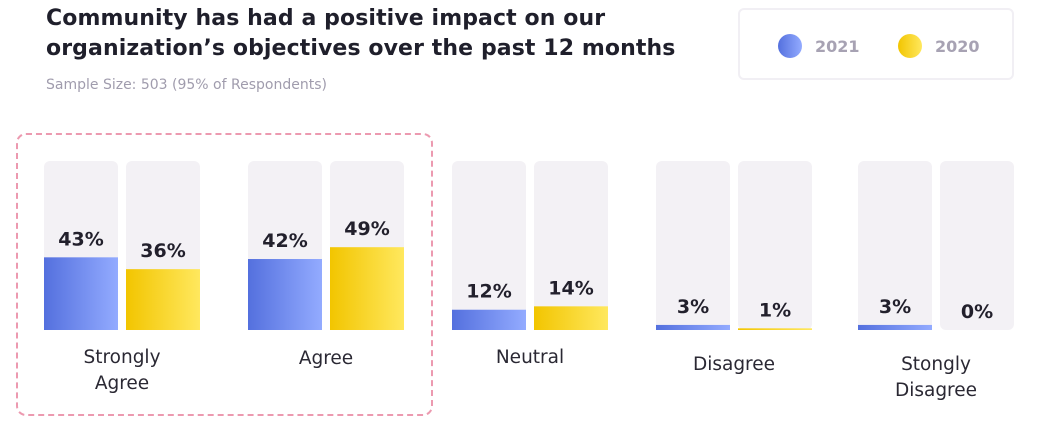 The image size is (1040, 433). What do you see at coordinates (693, 307) in the screenshot?
I see `value-label-disagree-2021: 3%` at bounding box center [693, 307].